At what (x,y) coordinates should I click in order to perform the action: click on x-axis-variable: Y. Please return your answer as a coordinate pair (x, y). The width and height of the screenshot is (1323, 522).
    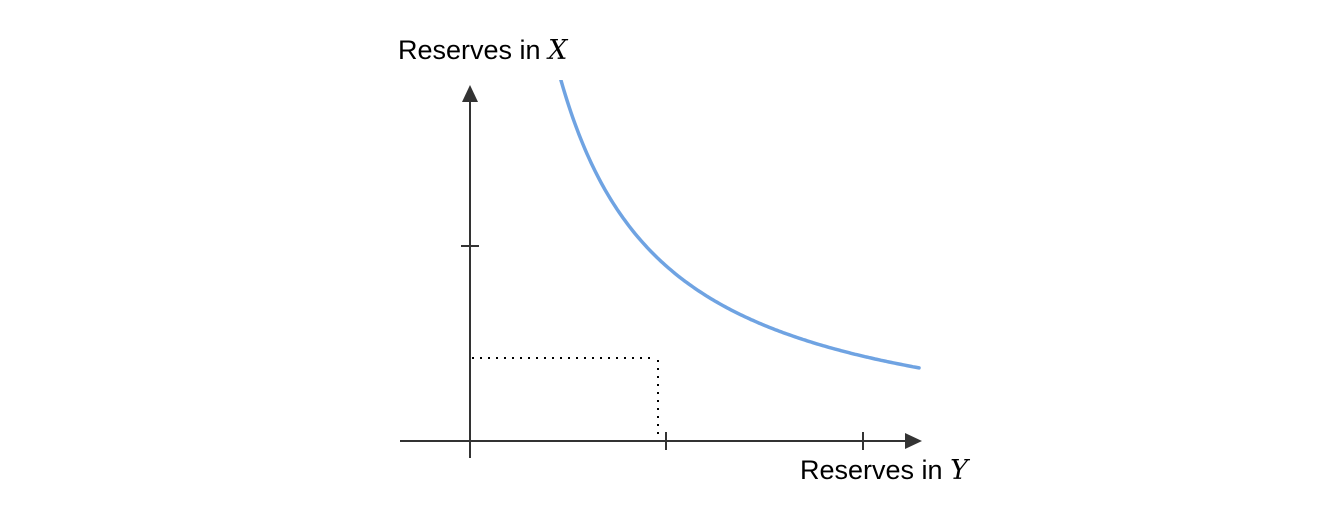
    Looking at the image, I should click on (959, 470).